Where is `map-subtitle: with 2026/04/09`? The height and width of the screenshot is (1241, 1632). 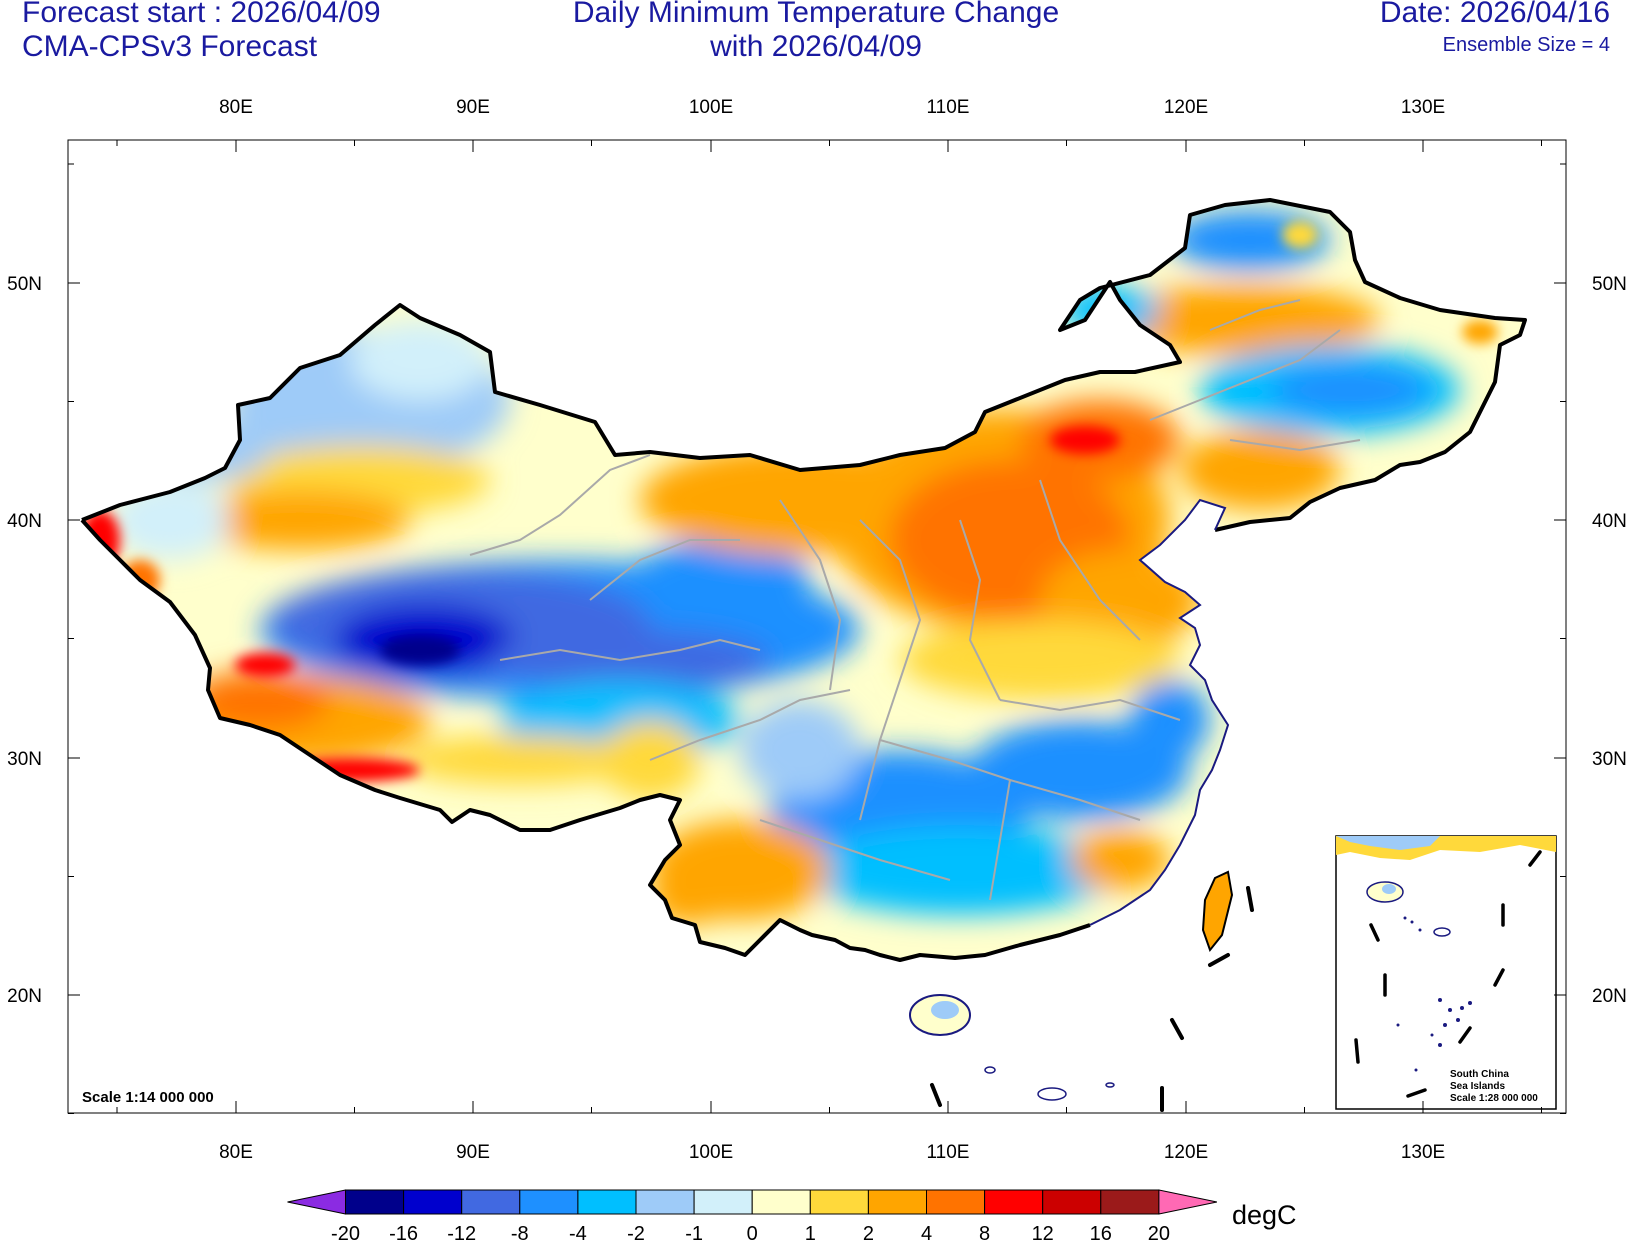
map-subtitle: with 2026/04/09 is located at coordinates (816, 46).